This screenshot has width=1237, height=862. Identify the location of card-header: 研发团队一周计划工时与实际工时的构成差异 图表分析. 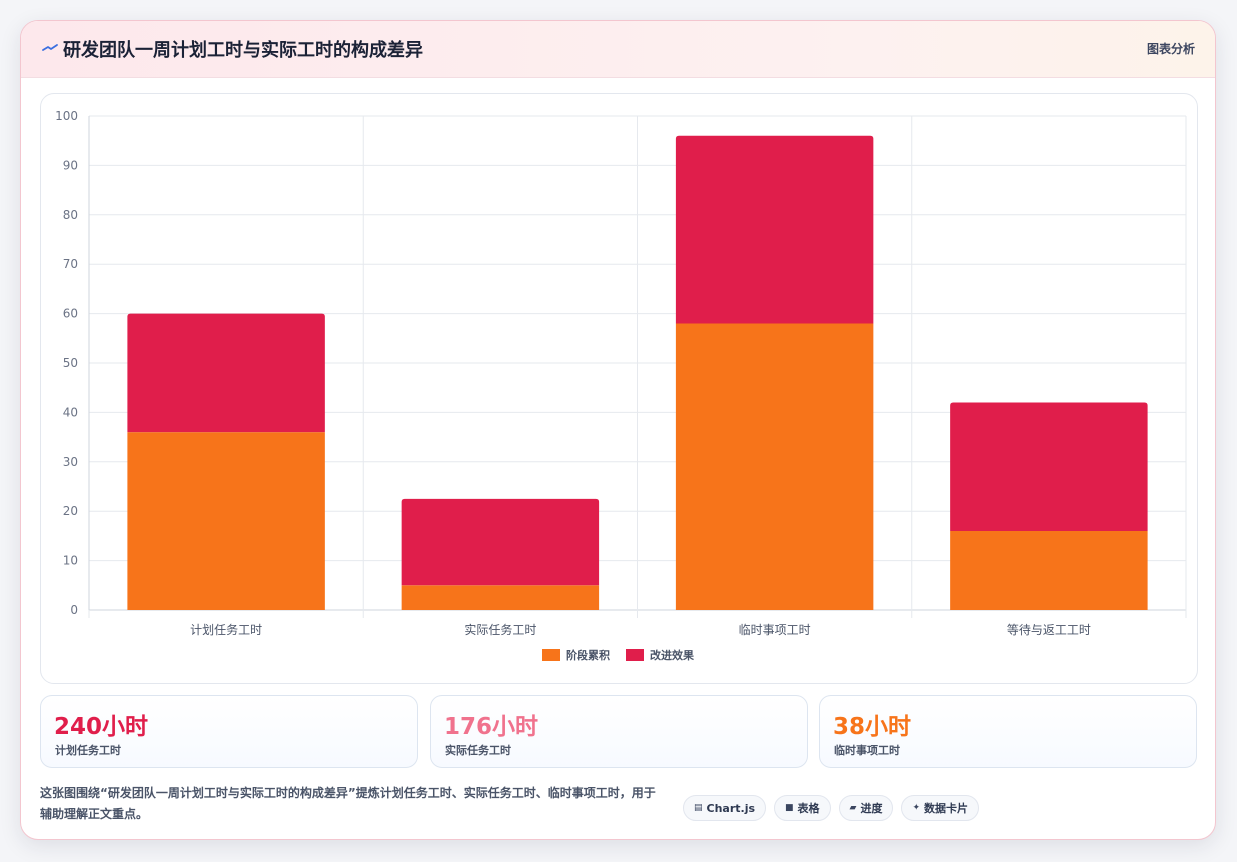
(618, 49).